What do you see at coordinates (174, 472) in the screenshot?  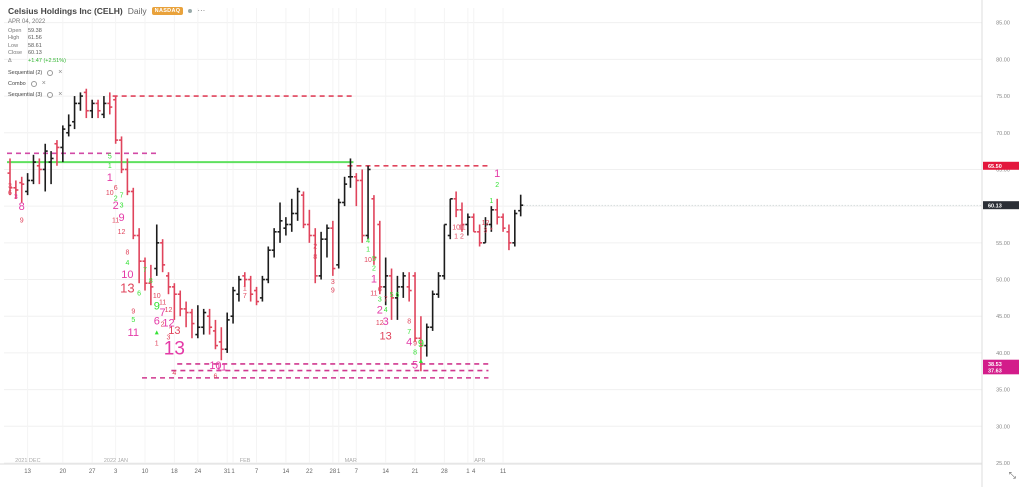 I see `x-tick-label: 18` at bounding box center [174, 472].